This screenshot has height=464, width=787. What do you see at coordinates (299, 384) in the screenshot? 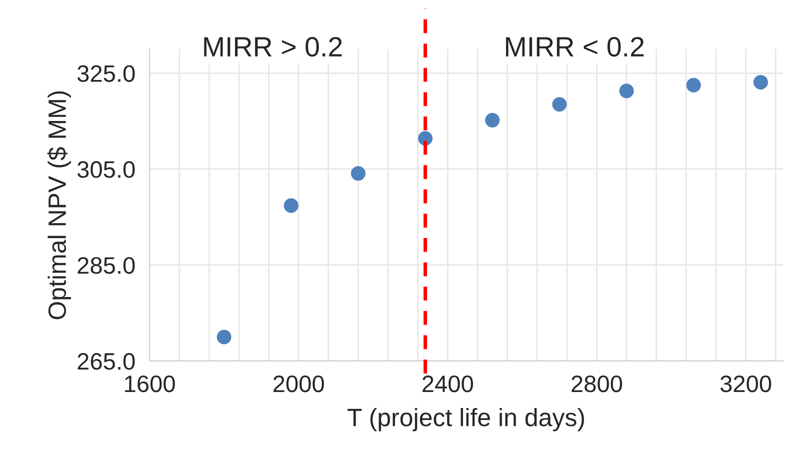
I see `x-tick-label: 2000` at bounding box center [299, 384].